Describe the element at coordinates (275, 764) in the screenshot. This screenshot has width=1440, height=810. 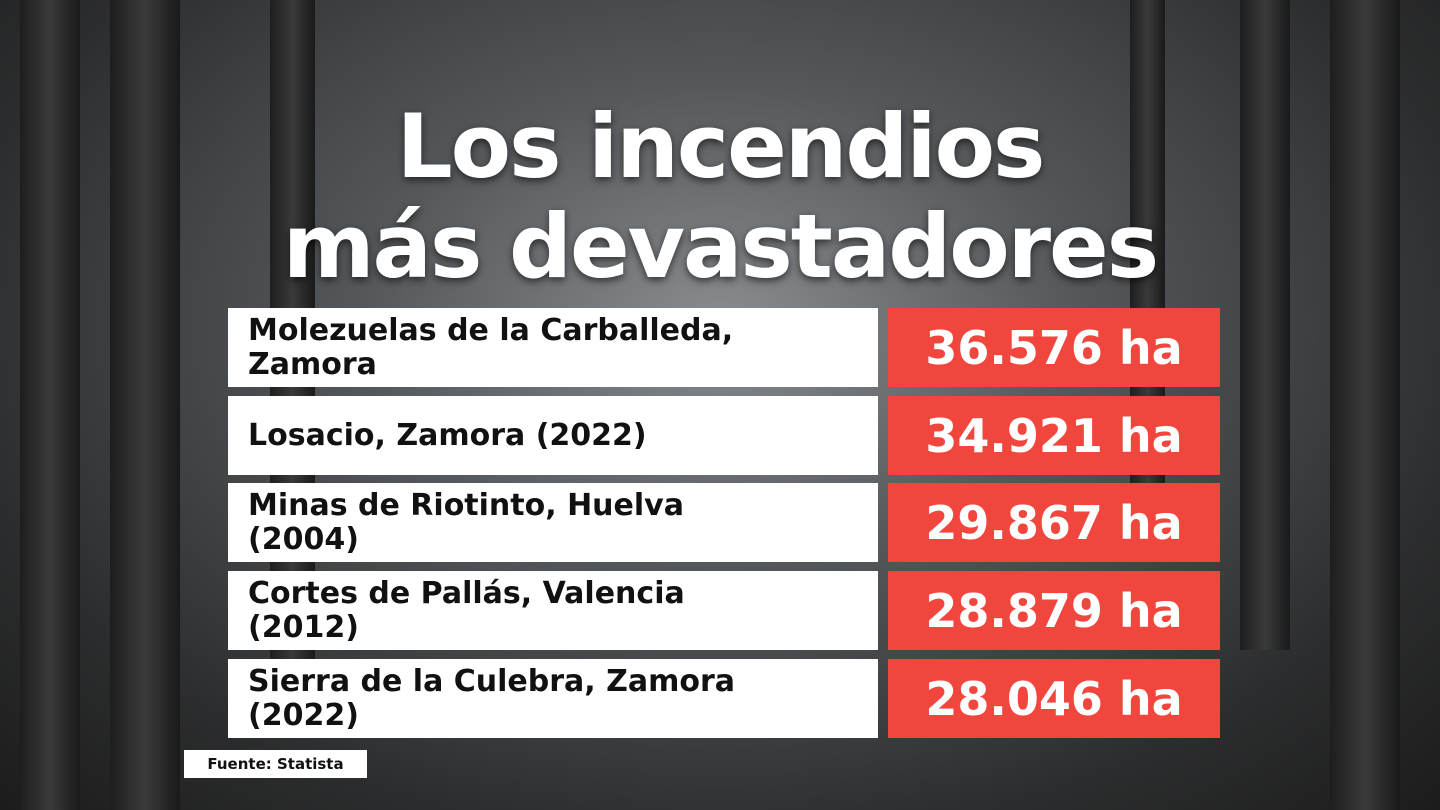
I see `source: Fuente: Statista` at that location.